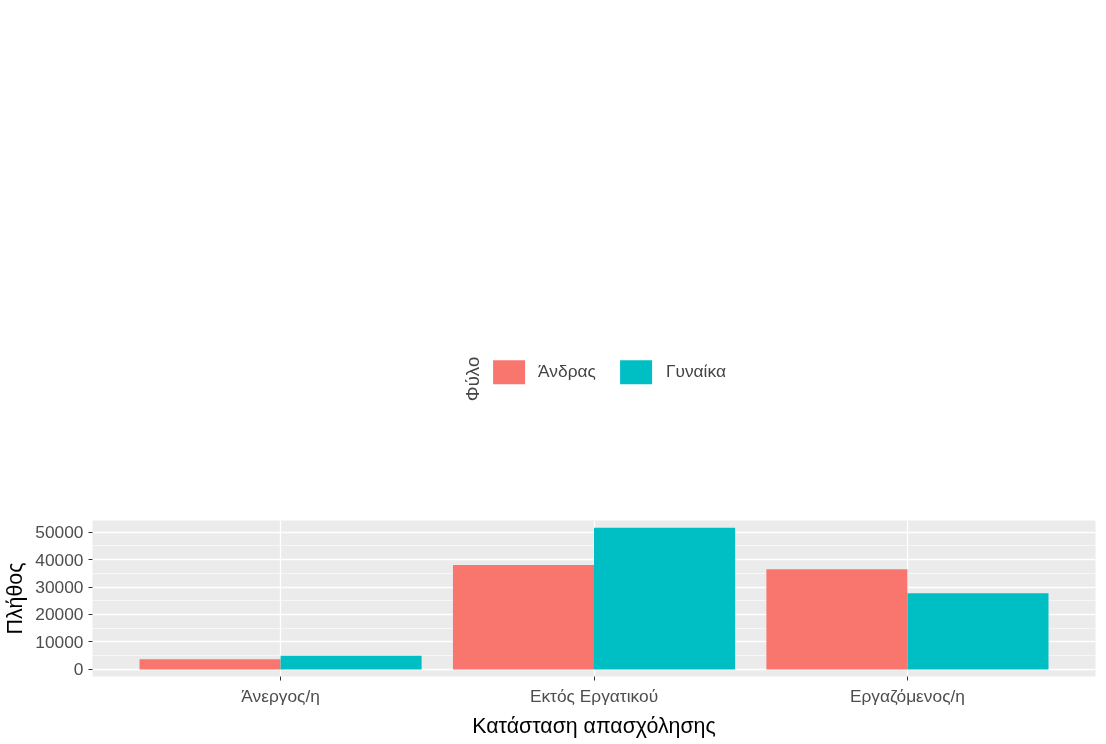 The image size is (1106, 744). I want to click on x-tick-label: Άνεργος/η, so click(280, 695).